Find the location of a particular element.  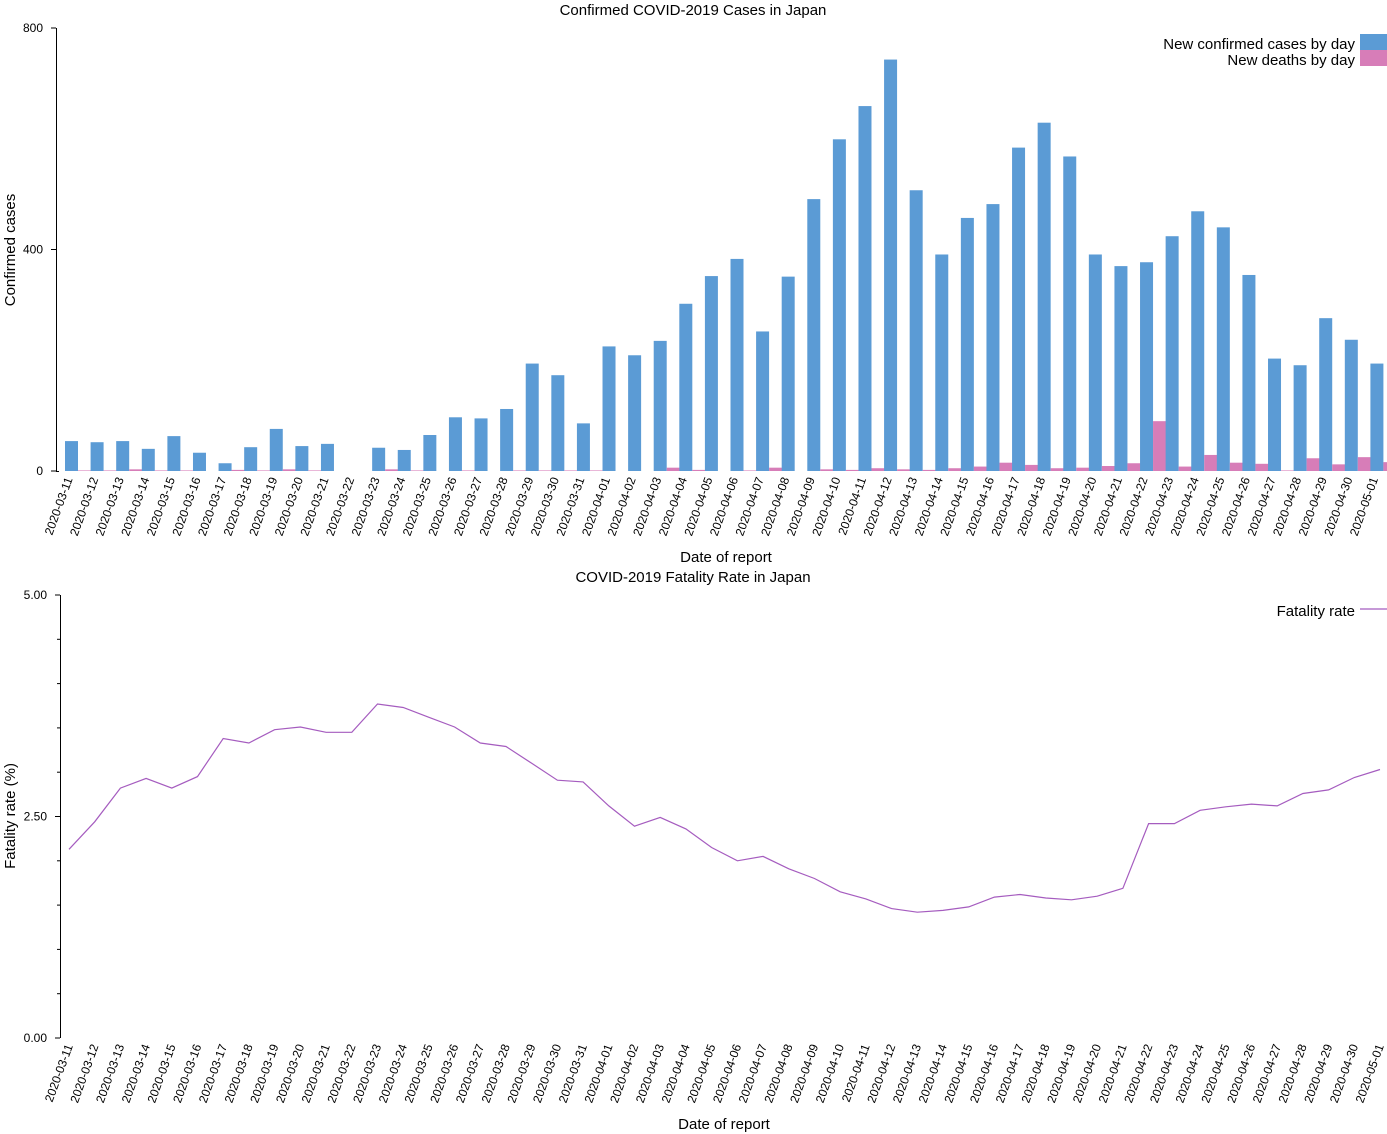

fatality-legend: Fatality rate is located at coordinates (1332, 611).